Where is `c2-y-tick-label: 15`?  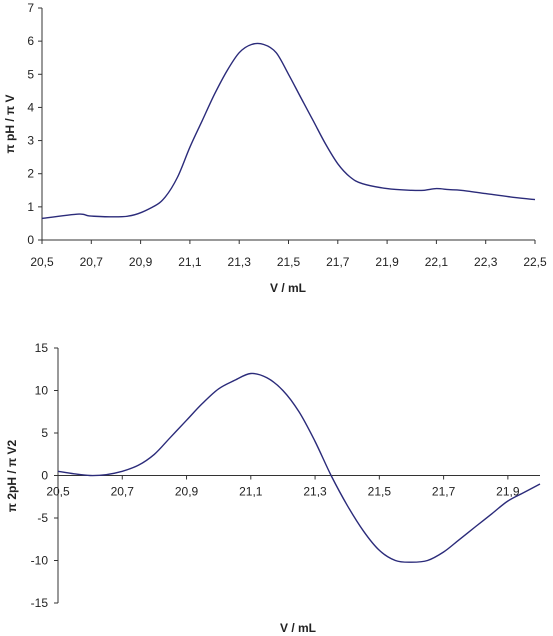 c2-y-tick-label: 15 is located at coordinates (42, 348).